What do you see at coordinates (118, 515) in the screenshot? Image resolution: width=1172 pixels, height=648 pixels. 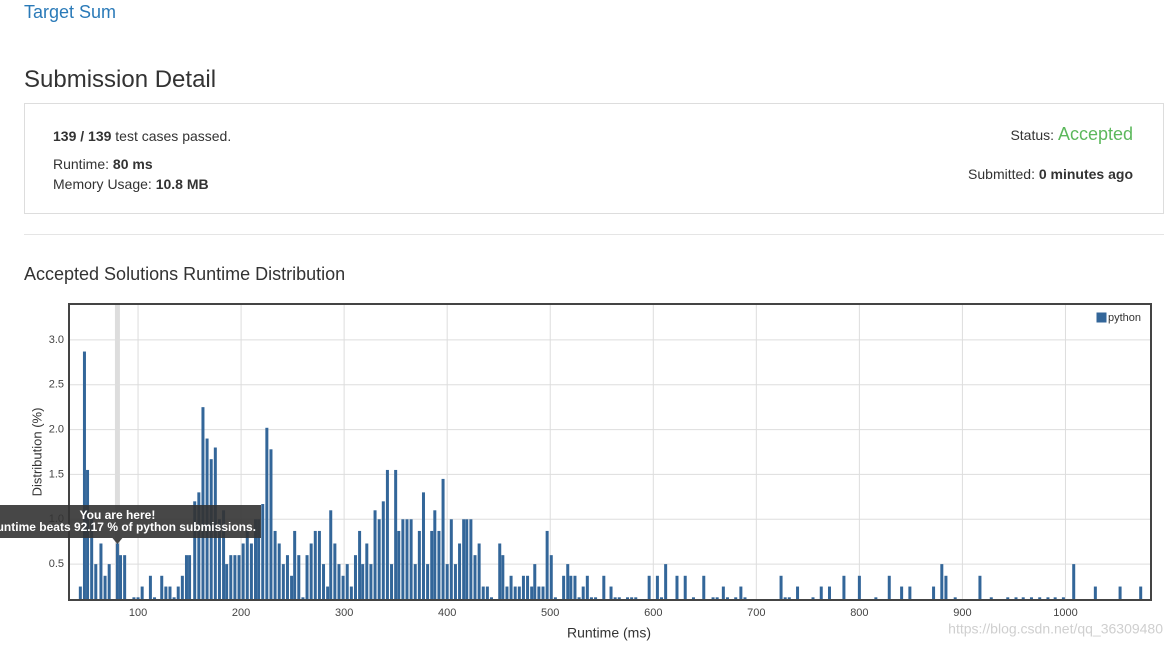 I see `tooltip-line: You are here!` at bounding box center [118, 515].